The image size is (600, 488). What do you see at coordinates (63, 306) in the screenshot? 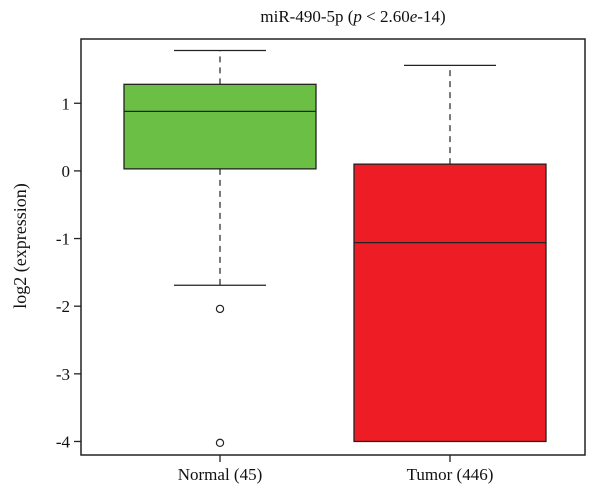
I see `y-tick-label: -2` at bounding box center [63, 306].